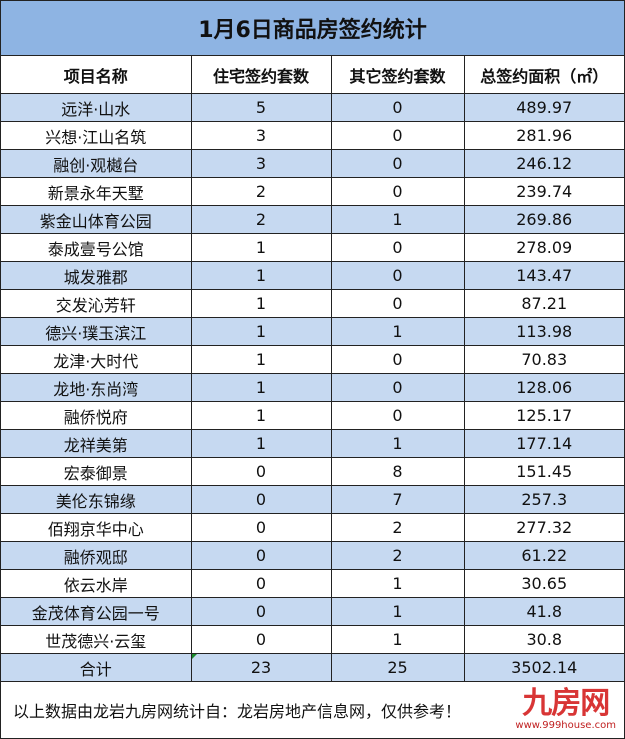 The image size is (625, 739). What do you see at coordinates (543, 303) in the screenshot?
I see `cell-total-area: 87.21` at bounding box center [543, 303].